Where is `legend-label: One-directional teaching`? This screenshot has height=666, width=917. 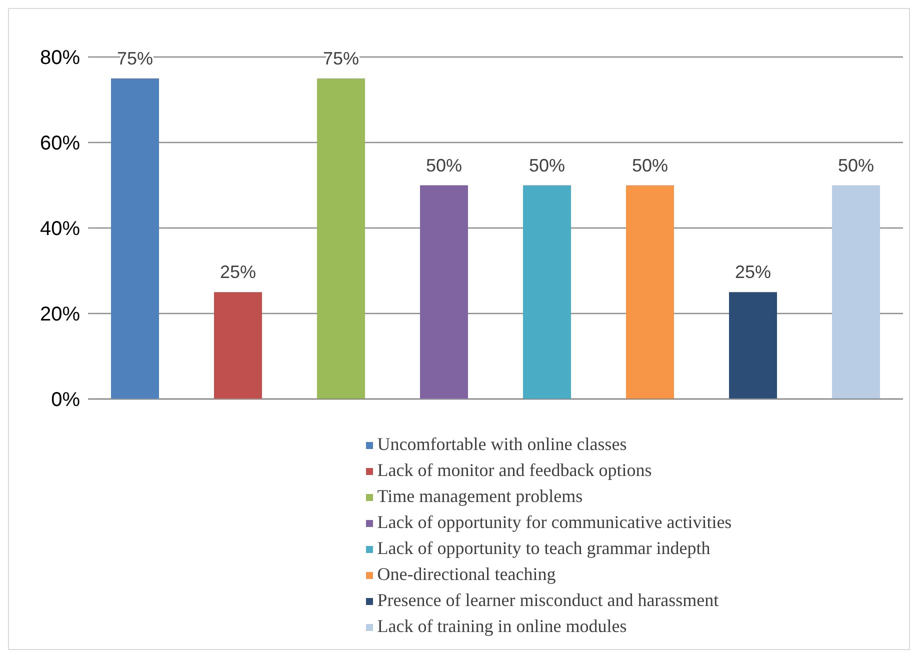
legend-label: One-directional teaching is located at coordinates (466, 574).